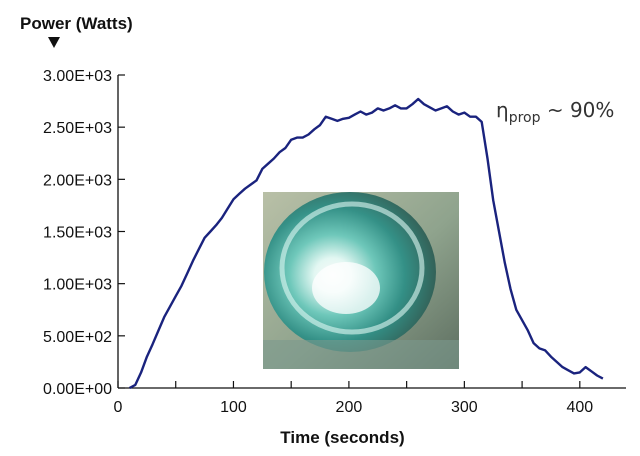 Image resolution: width=640 pixels, height=456 pixels. I want to click on y-axis-arrow-icon, so click(54, 42).